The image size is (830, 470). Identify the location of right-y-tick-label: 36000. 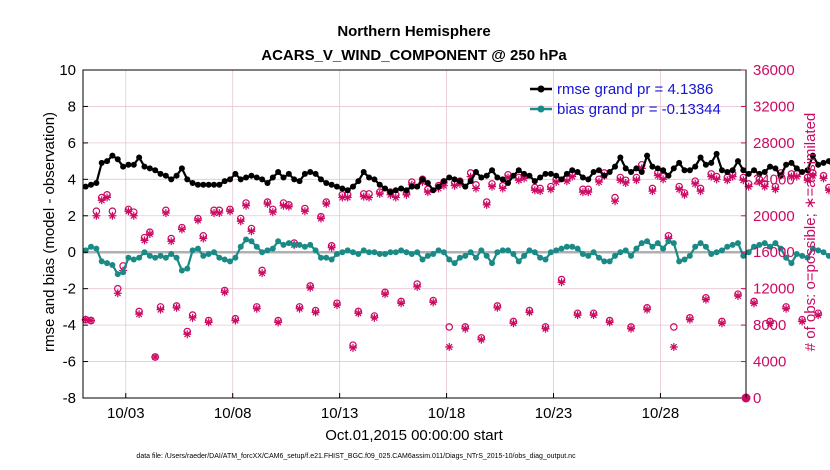
(774, 70).